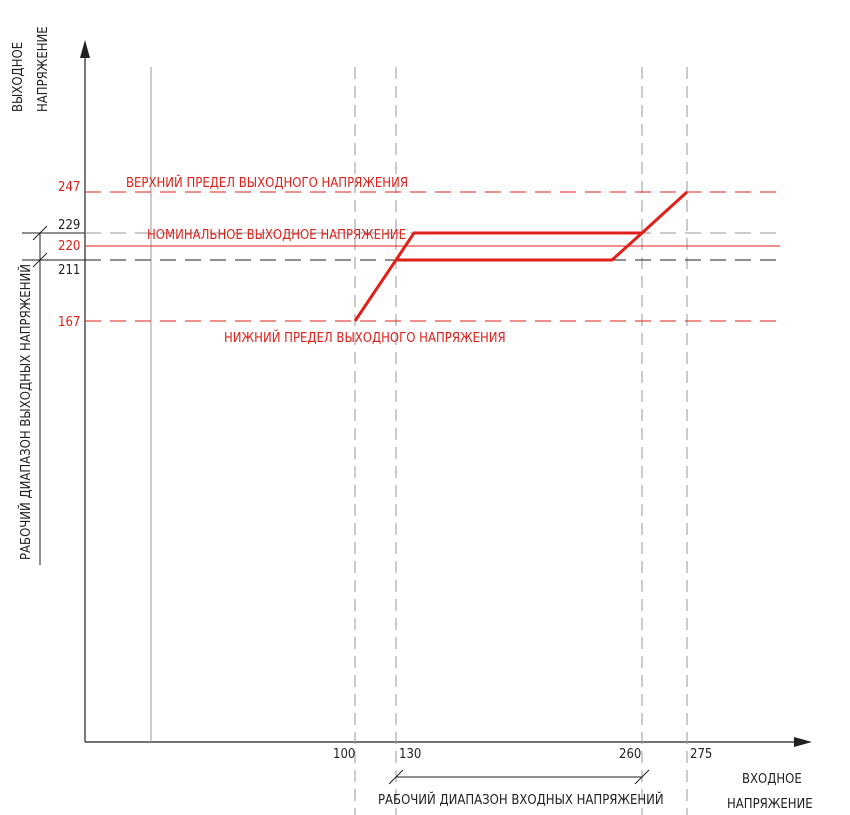  What do you see at coordinates (26, 412) in the screenshot?
I see `output-range-label: РАБОЧИЙ ДИАПАЗОН ВЫХОДНЫХ НАПРЯЖЕНИЙ` at bounding box center [26, 412].